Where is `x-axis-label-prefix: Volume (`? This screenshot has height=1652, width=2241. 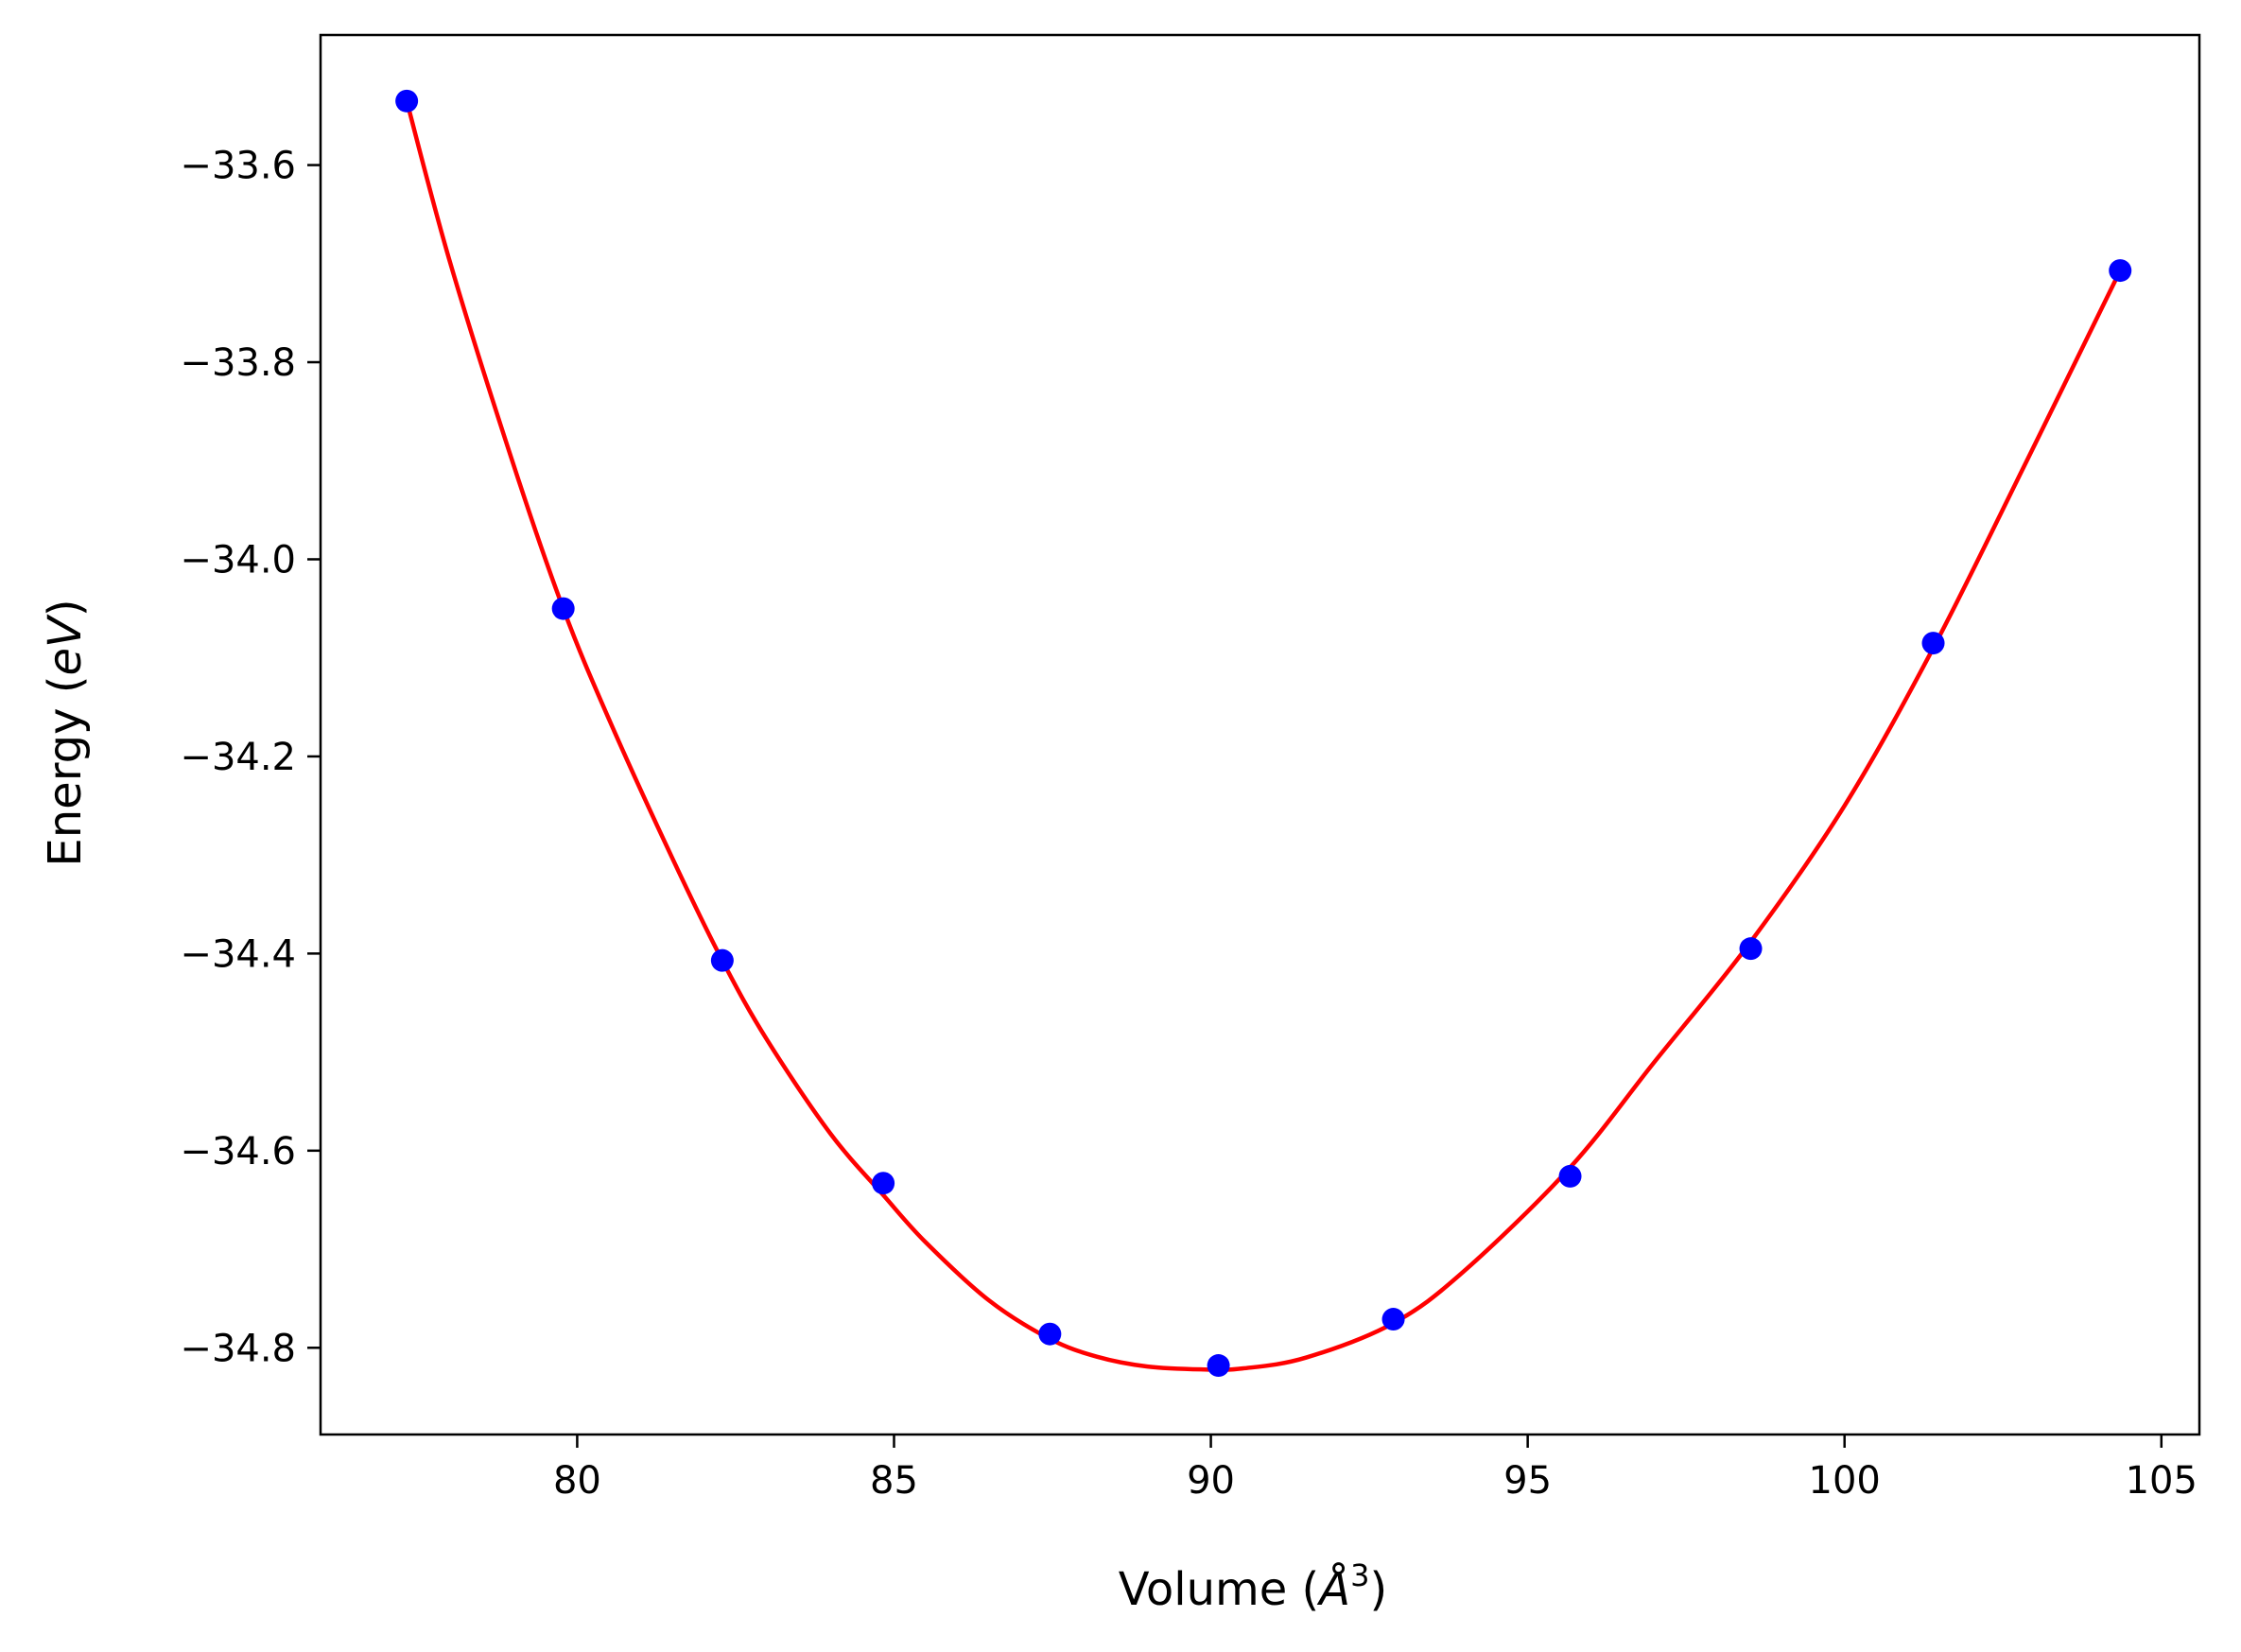
x-axis-label-prefix: Volume ( is located at coordinates (1220, 1589).